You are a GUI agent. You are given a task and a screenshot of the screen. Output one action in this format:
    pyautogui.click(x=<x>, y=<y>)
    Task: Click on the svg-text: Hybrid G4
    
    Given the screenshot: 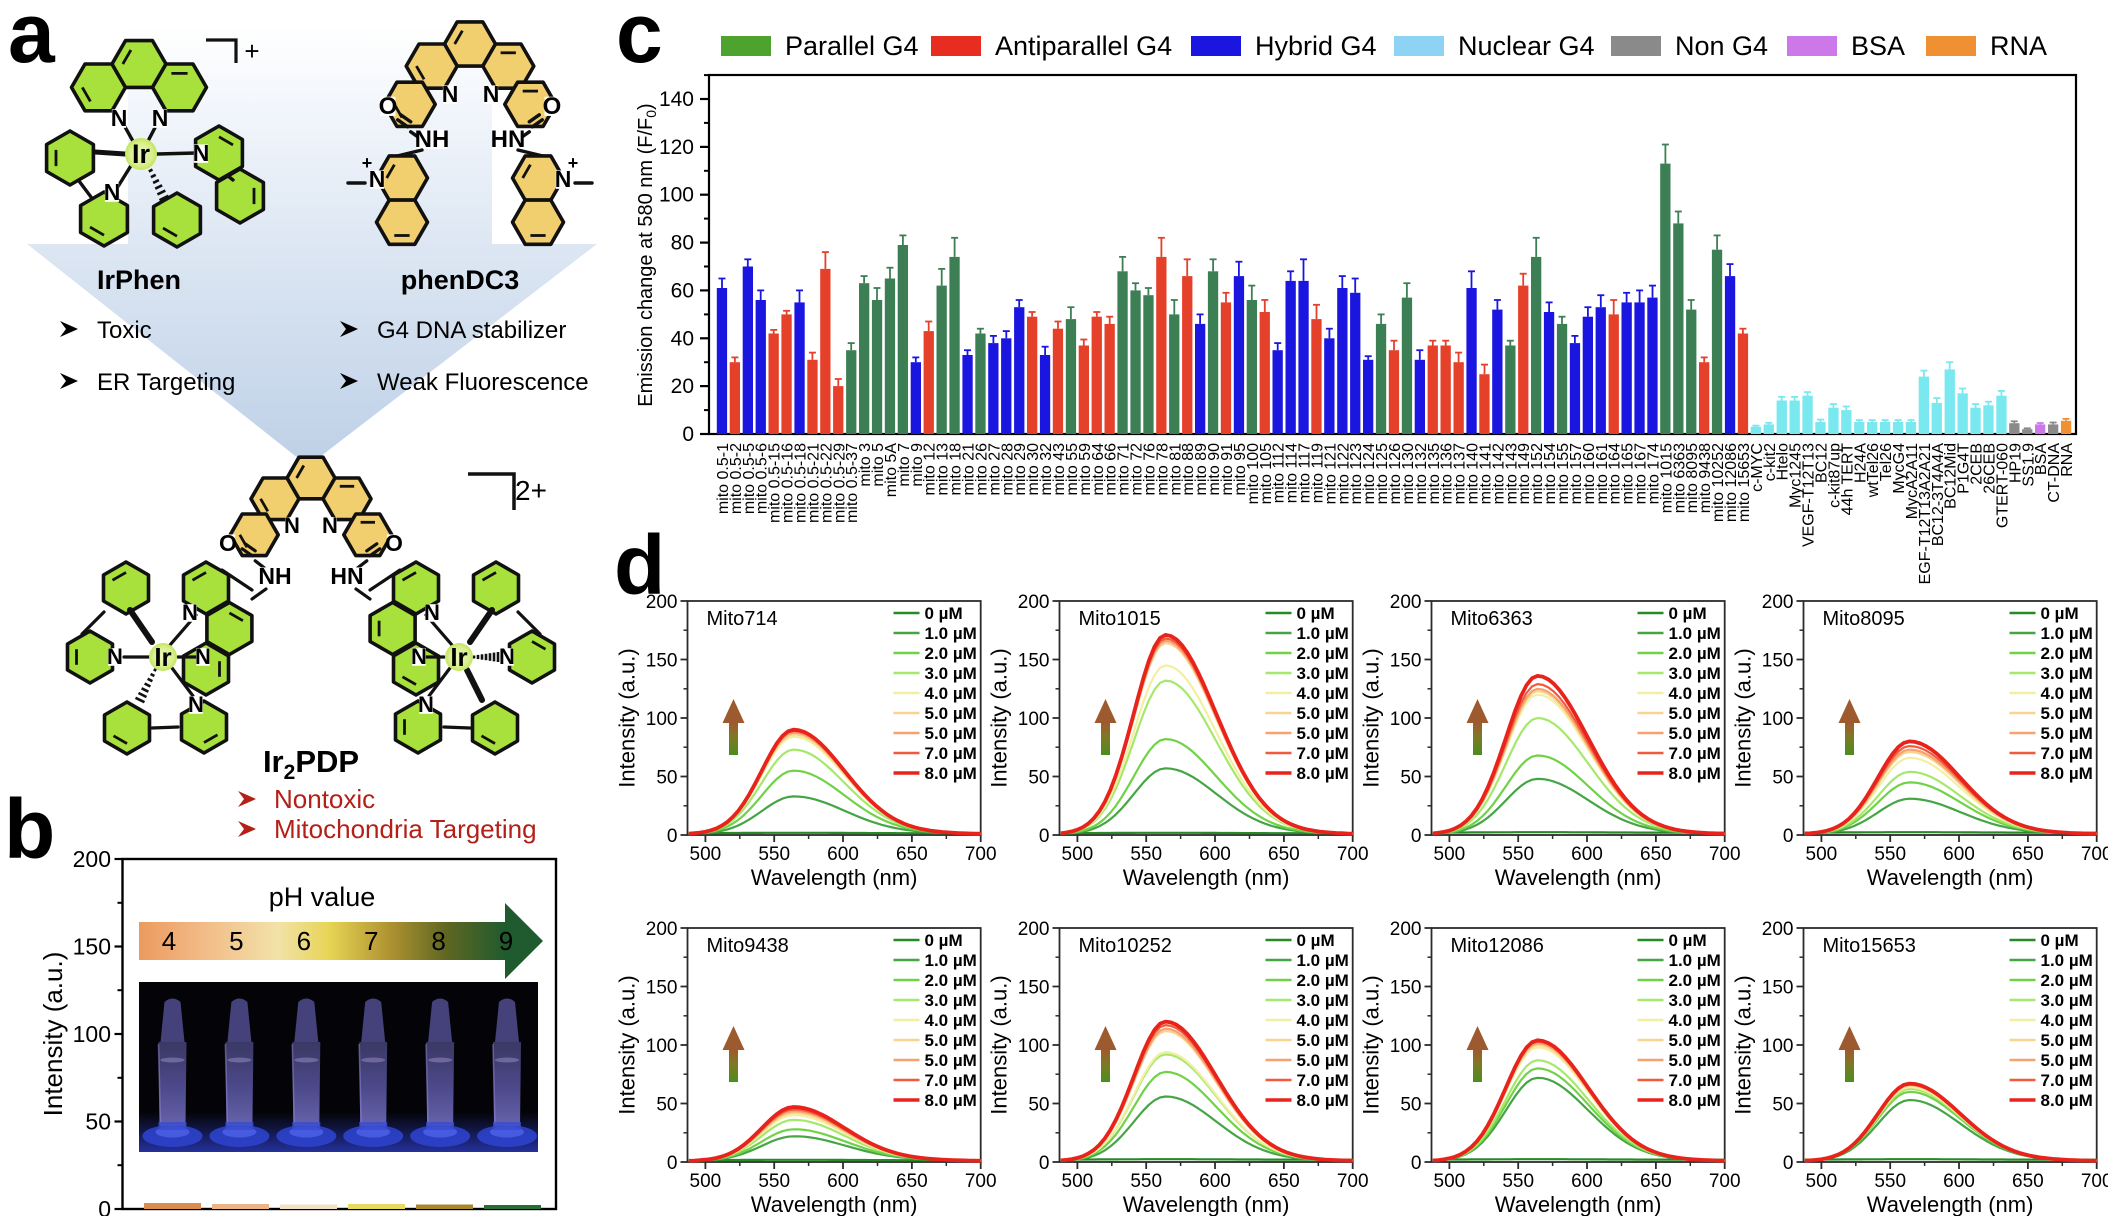 What is the action you would take?
    pyautogui.click(x=1316, y=46)
    